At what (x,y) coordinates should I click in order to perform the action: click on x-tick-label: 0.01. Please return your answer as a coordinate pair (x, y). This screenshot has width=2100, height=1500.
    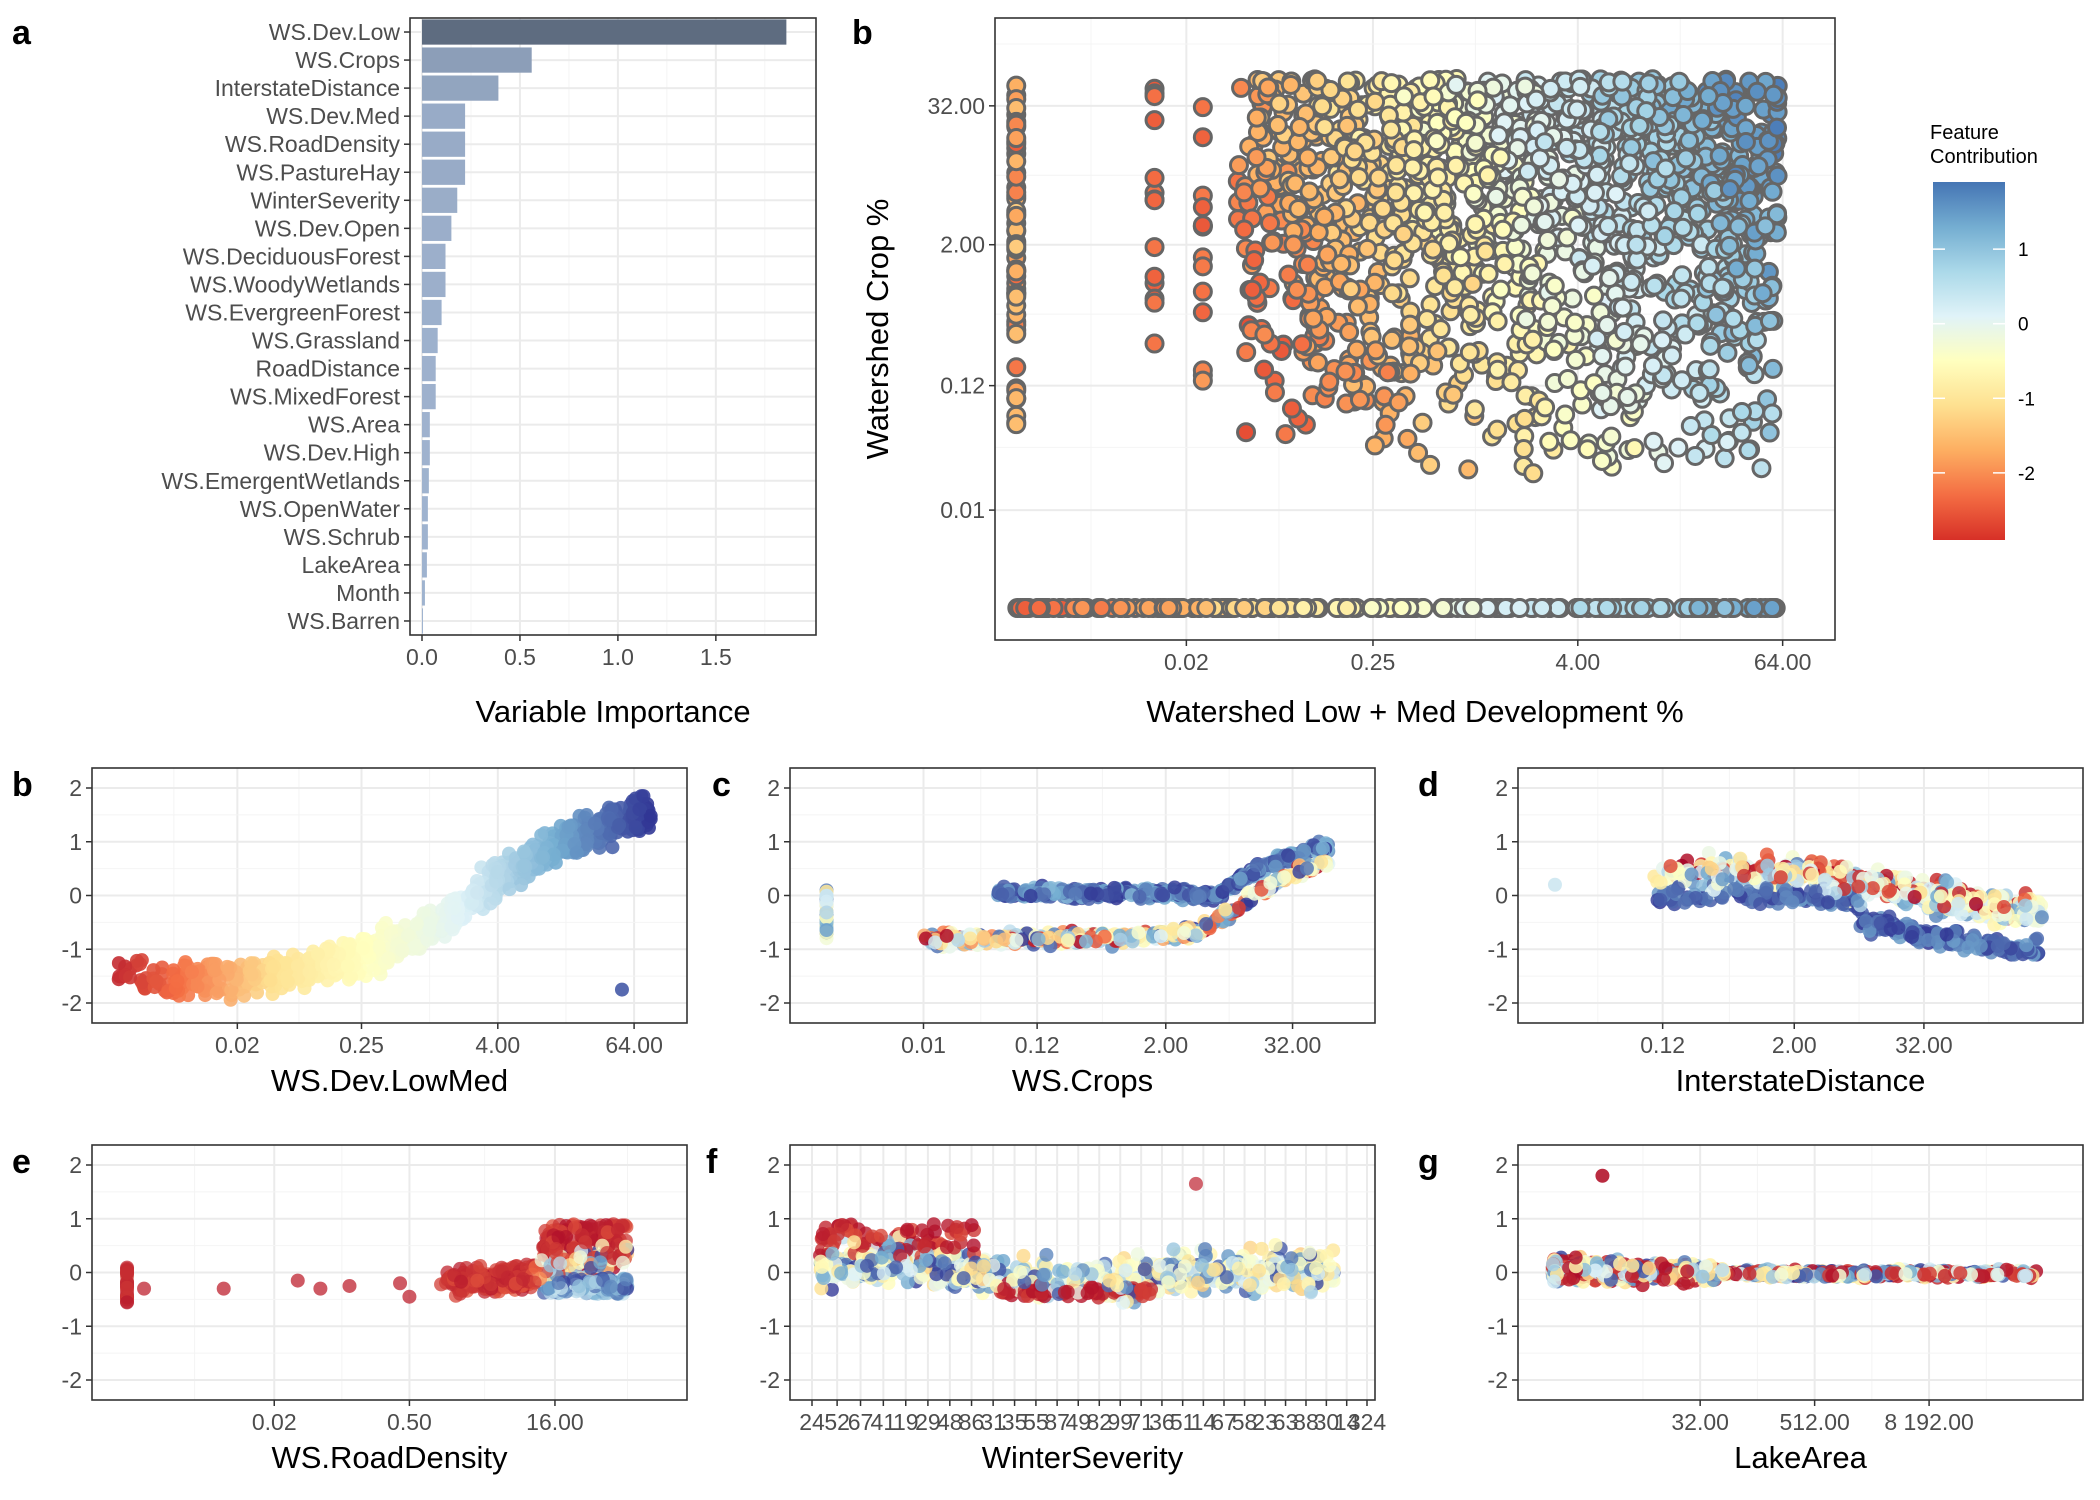
    Looking at the image, I should click on (923, 1045).